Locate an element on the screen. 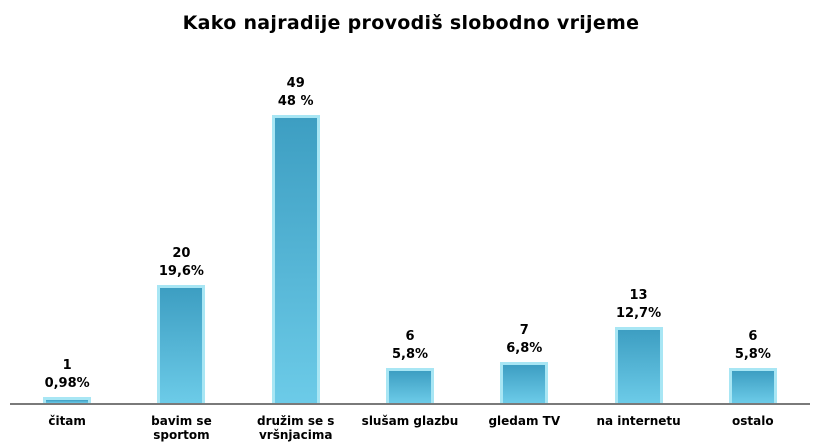 The image size is (822, 445). percent-label: 12,7% is located at coordinates (639, 313).